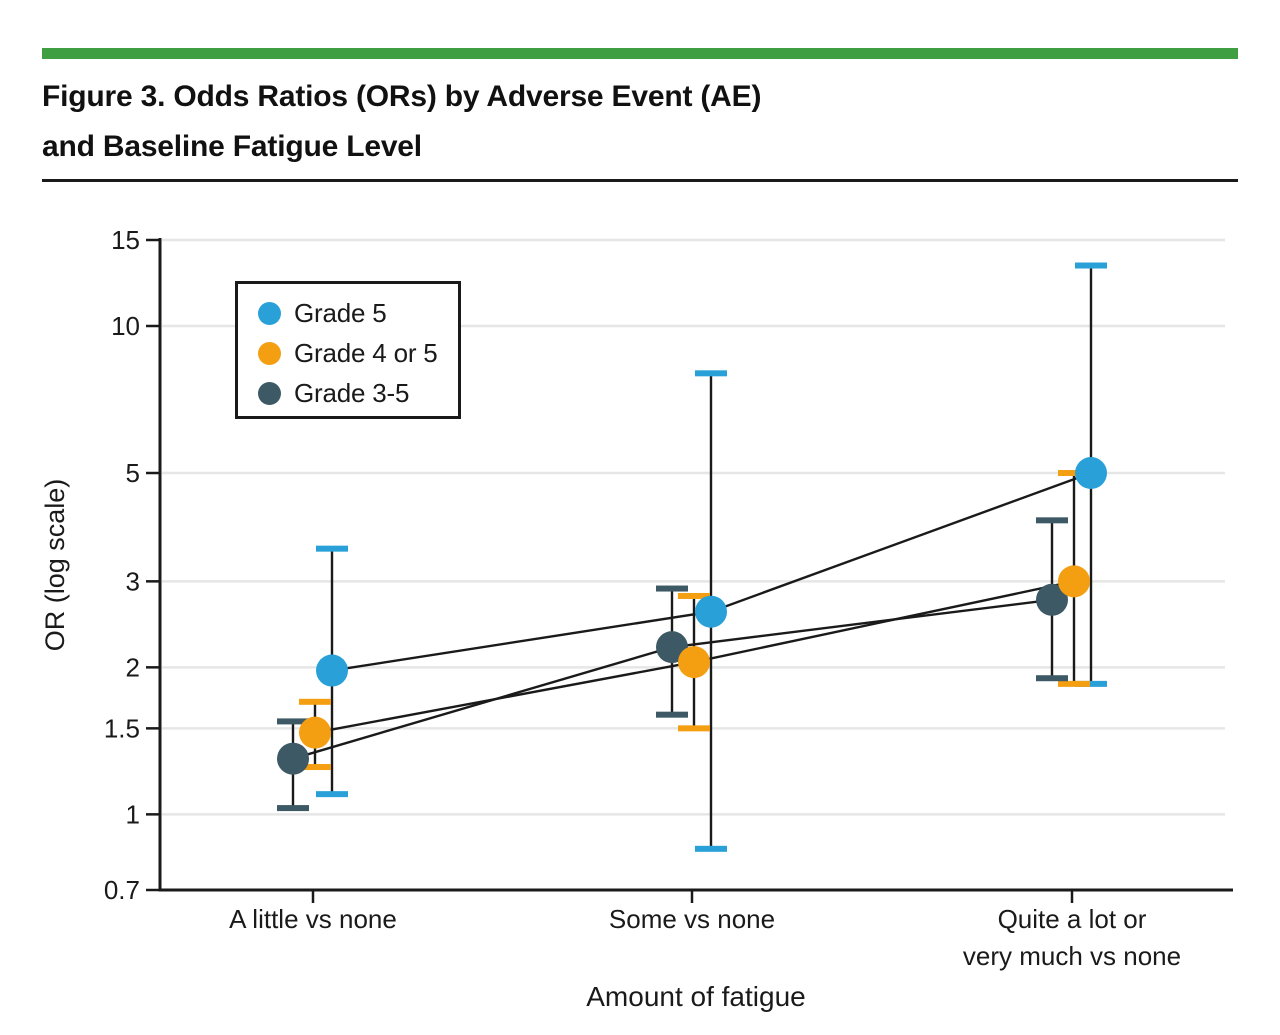 The width and height of the screenshot is (1280, 1035). I want to click on x-category-label: A little vs none, so click(313, 919).